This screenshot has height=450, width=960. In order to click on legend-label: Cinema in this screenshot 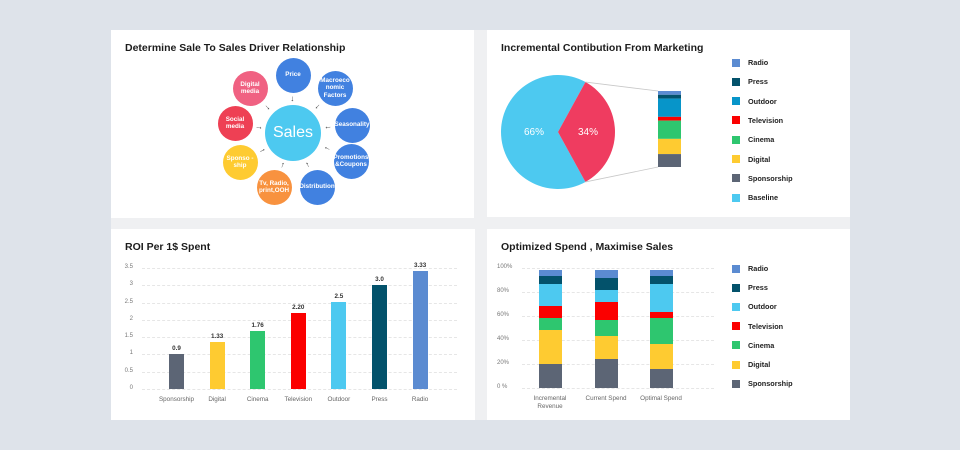, I will do `click(761, 140)`.